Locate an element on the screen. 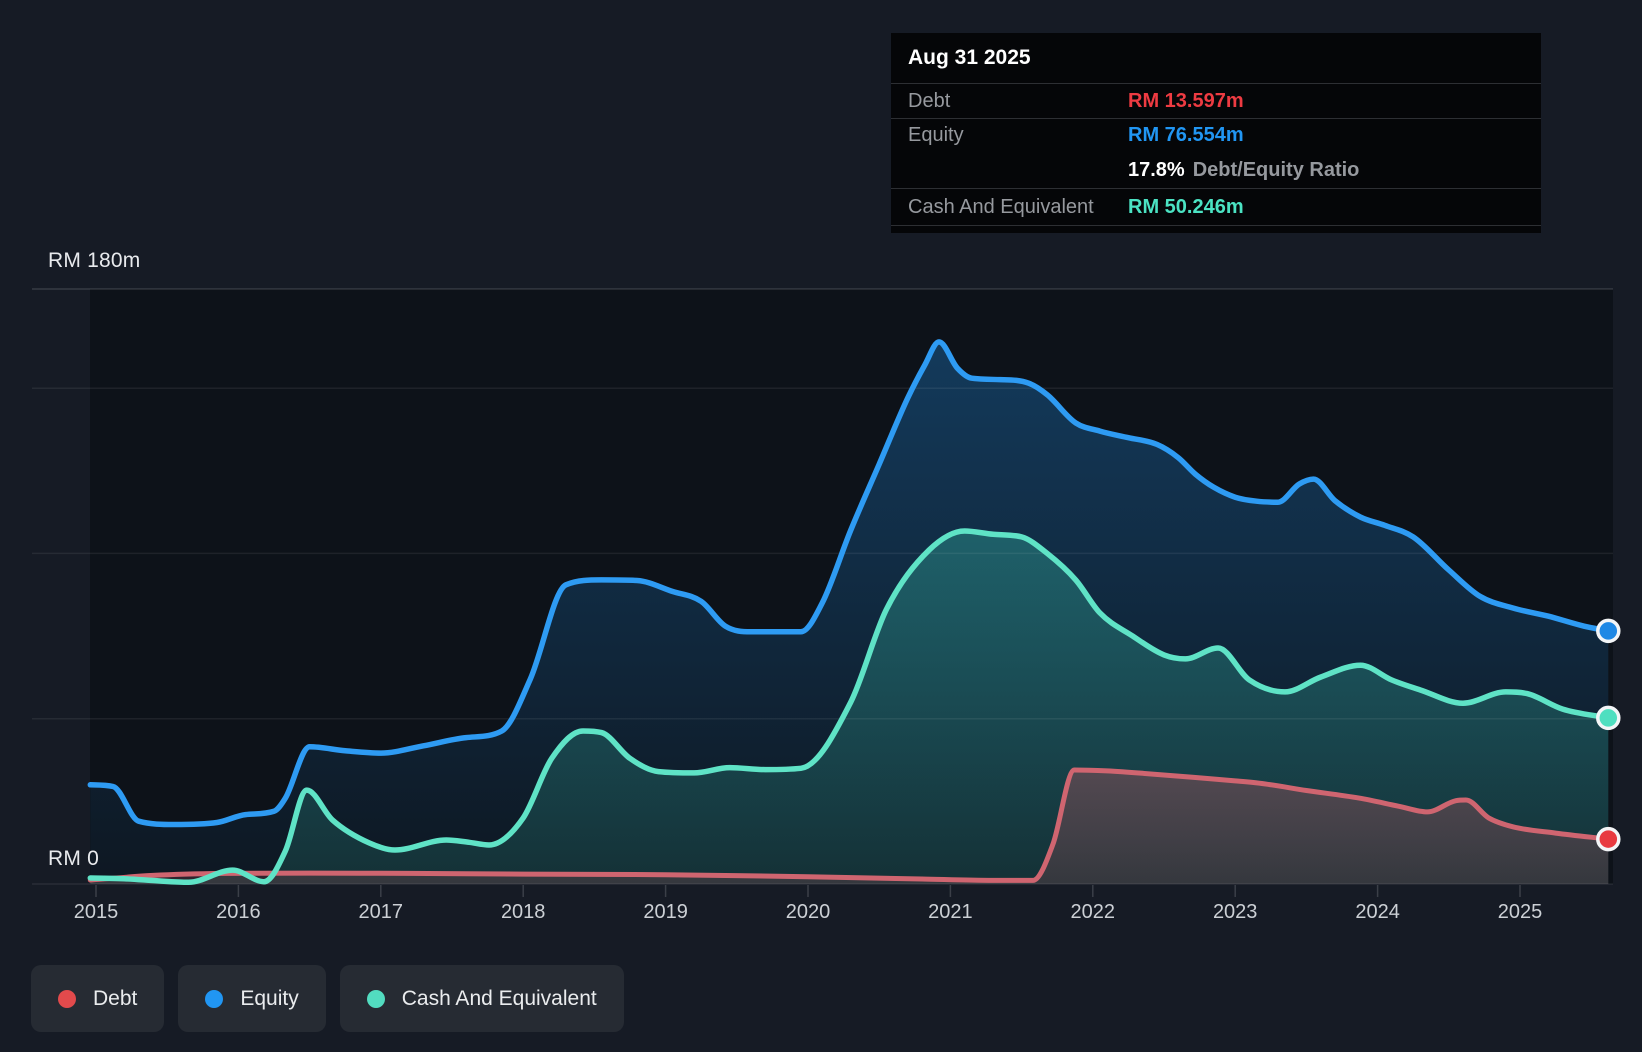 This screenshot has width=1642, height=1052. x-axis-label-2019: 2019 is located at coordinates (665, 912).